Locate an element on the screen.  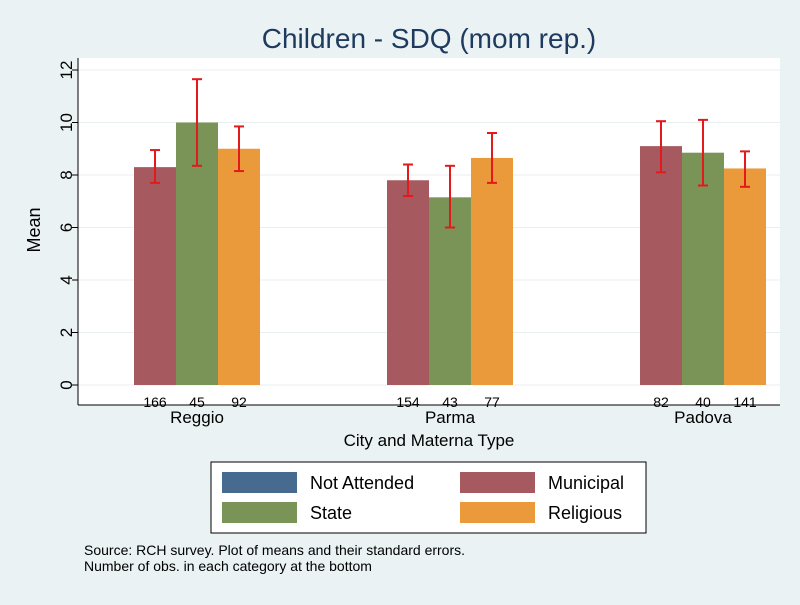
y-tick-label: 8 is located at coordinates (66, 174).